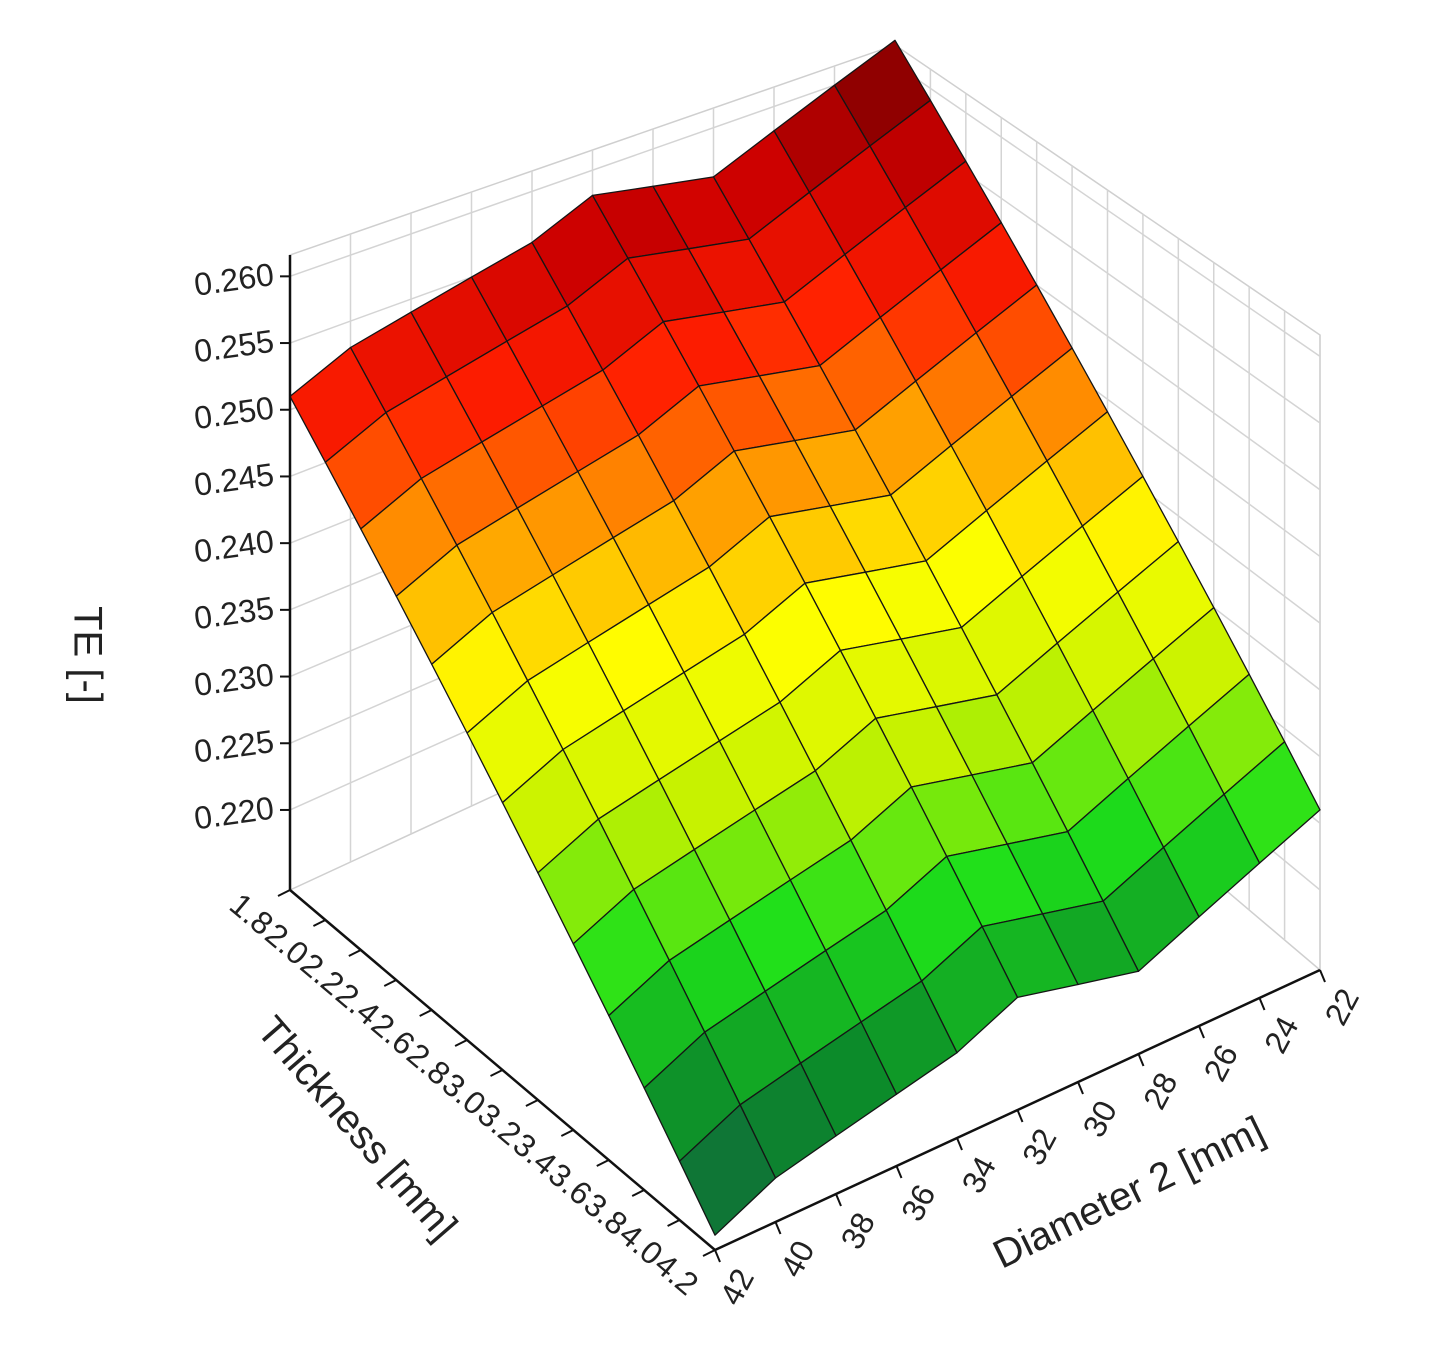 The image size is (1436, 1361). Describe the element at coordinates (858, 1231) in the screenshot. I see `y-tick-label: 38` at that location.